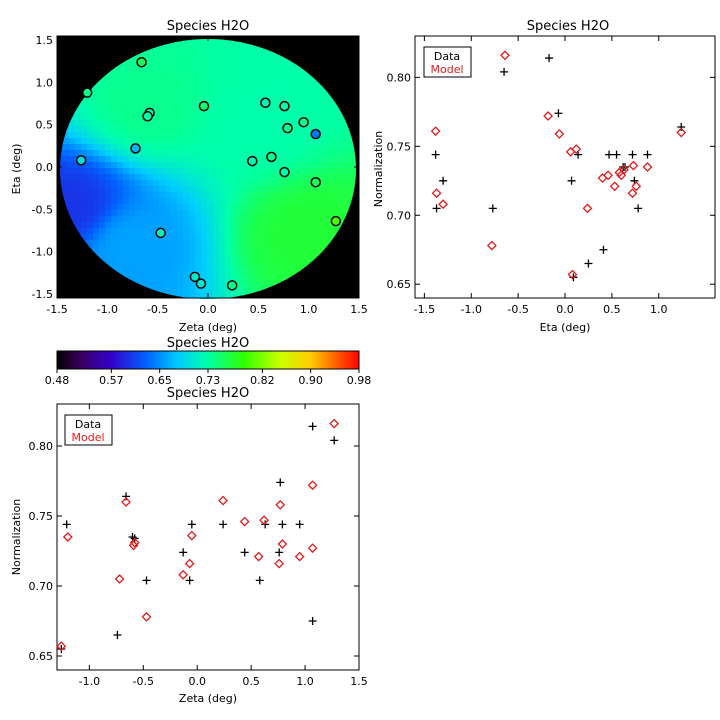 This screenshot has width=720, height=720. I want to click on station-marker, so click(284, 172).